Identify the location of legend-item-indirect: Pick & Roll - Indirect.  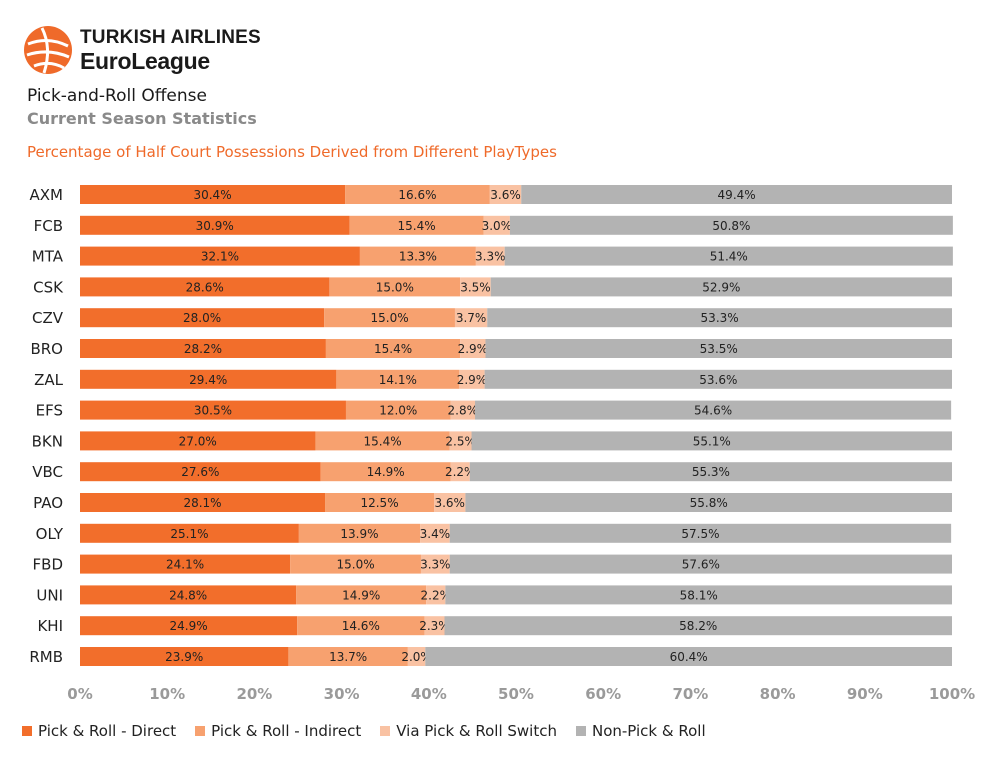
(278, 731).